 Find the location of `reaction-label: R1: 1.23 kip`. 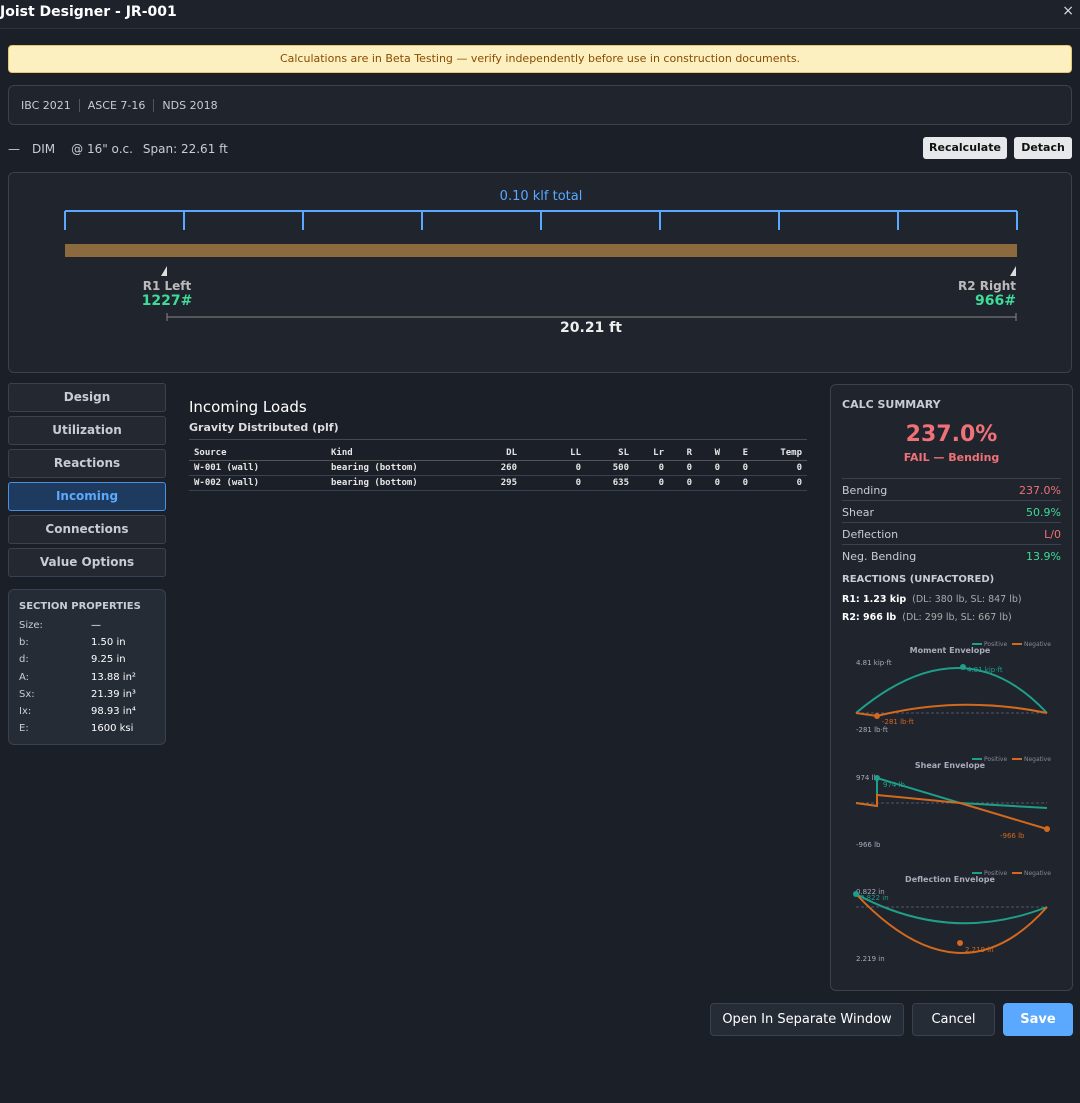

reaction-label: R1: 1.23 kip is located at coordinates (874, 599).